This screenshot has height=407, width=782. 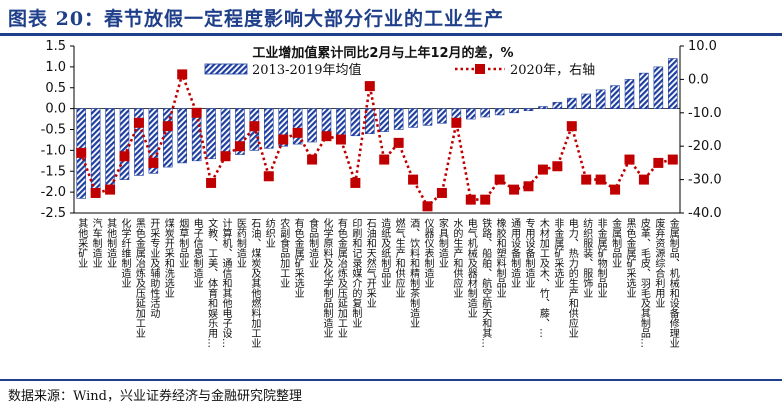 What do you see at coordinates (183, 242) in the screenshot?
I see `category-label: 烟草制品业` at bounding box center [183, 242].